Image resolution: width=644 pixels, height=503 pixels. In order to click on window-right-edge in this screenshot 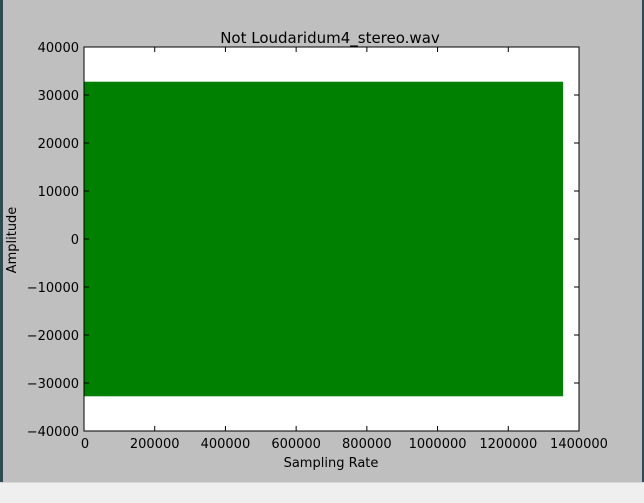, I will do `click(643, 241)`.